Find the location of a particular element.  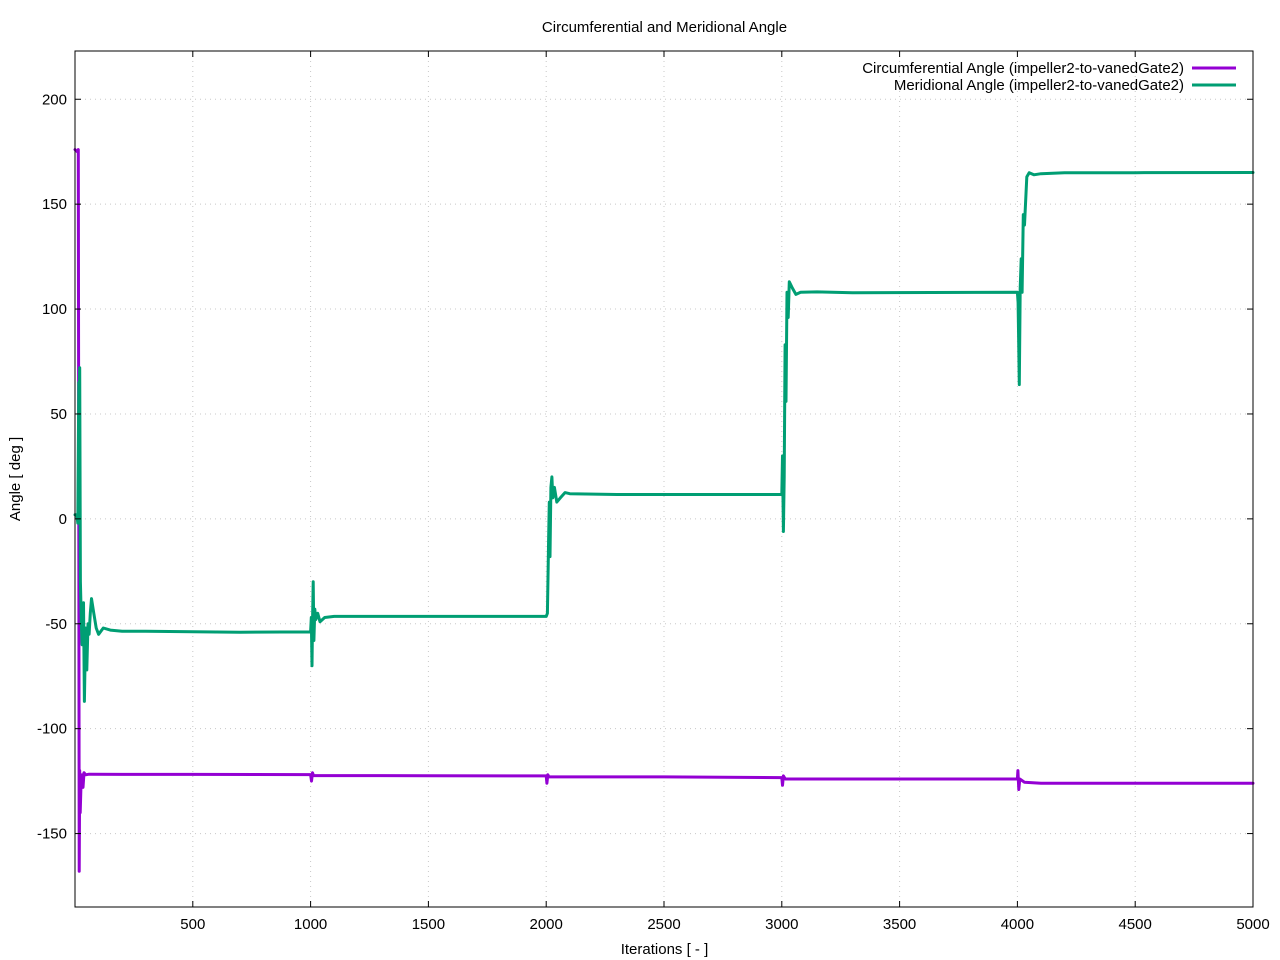

x-tick-label: 5000 is located at coordinates (1252, 924).